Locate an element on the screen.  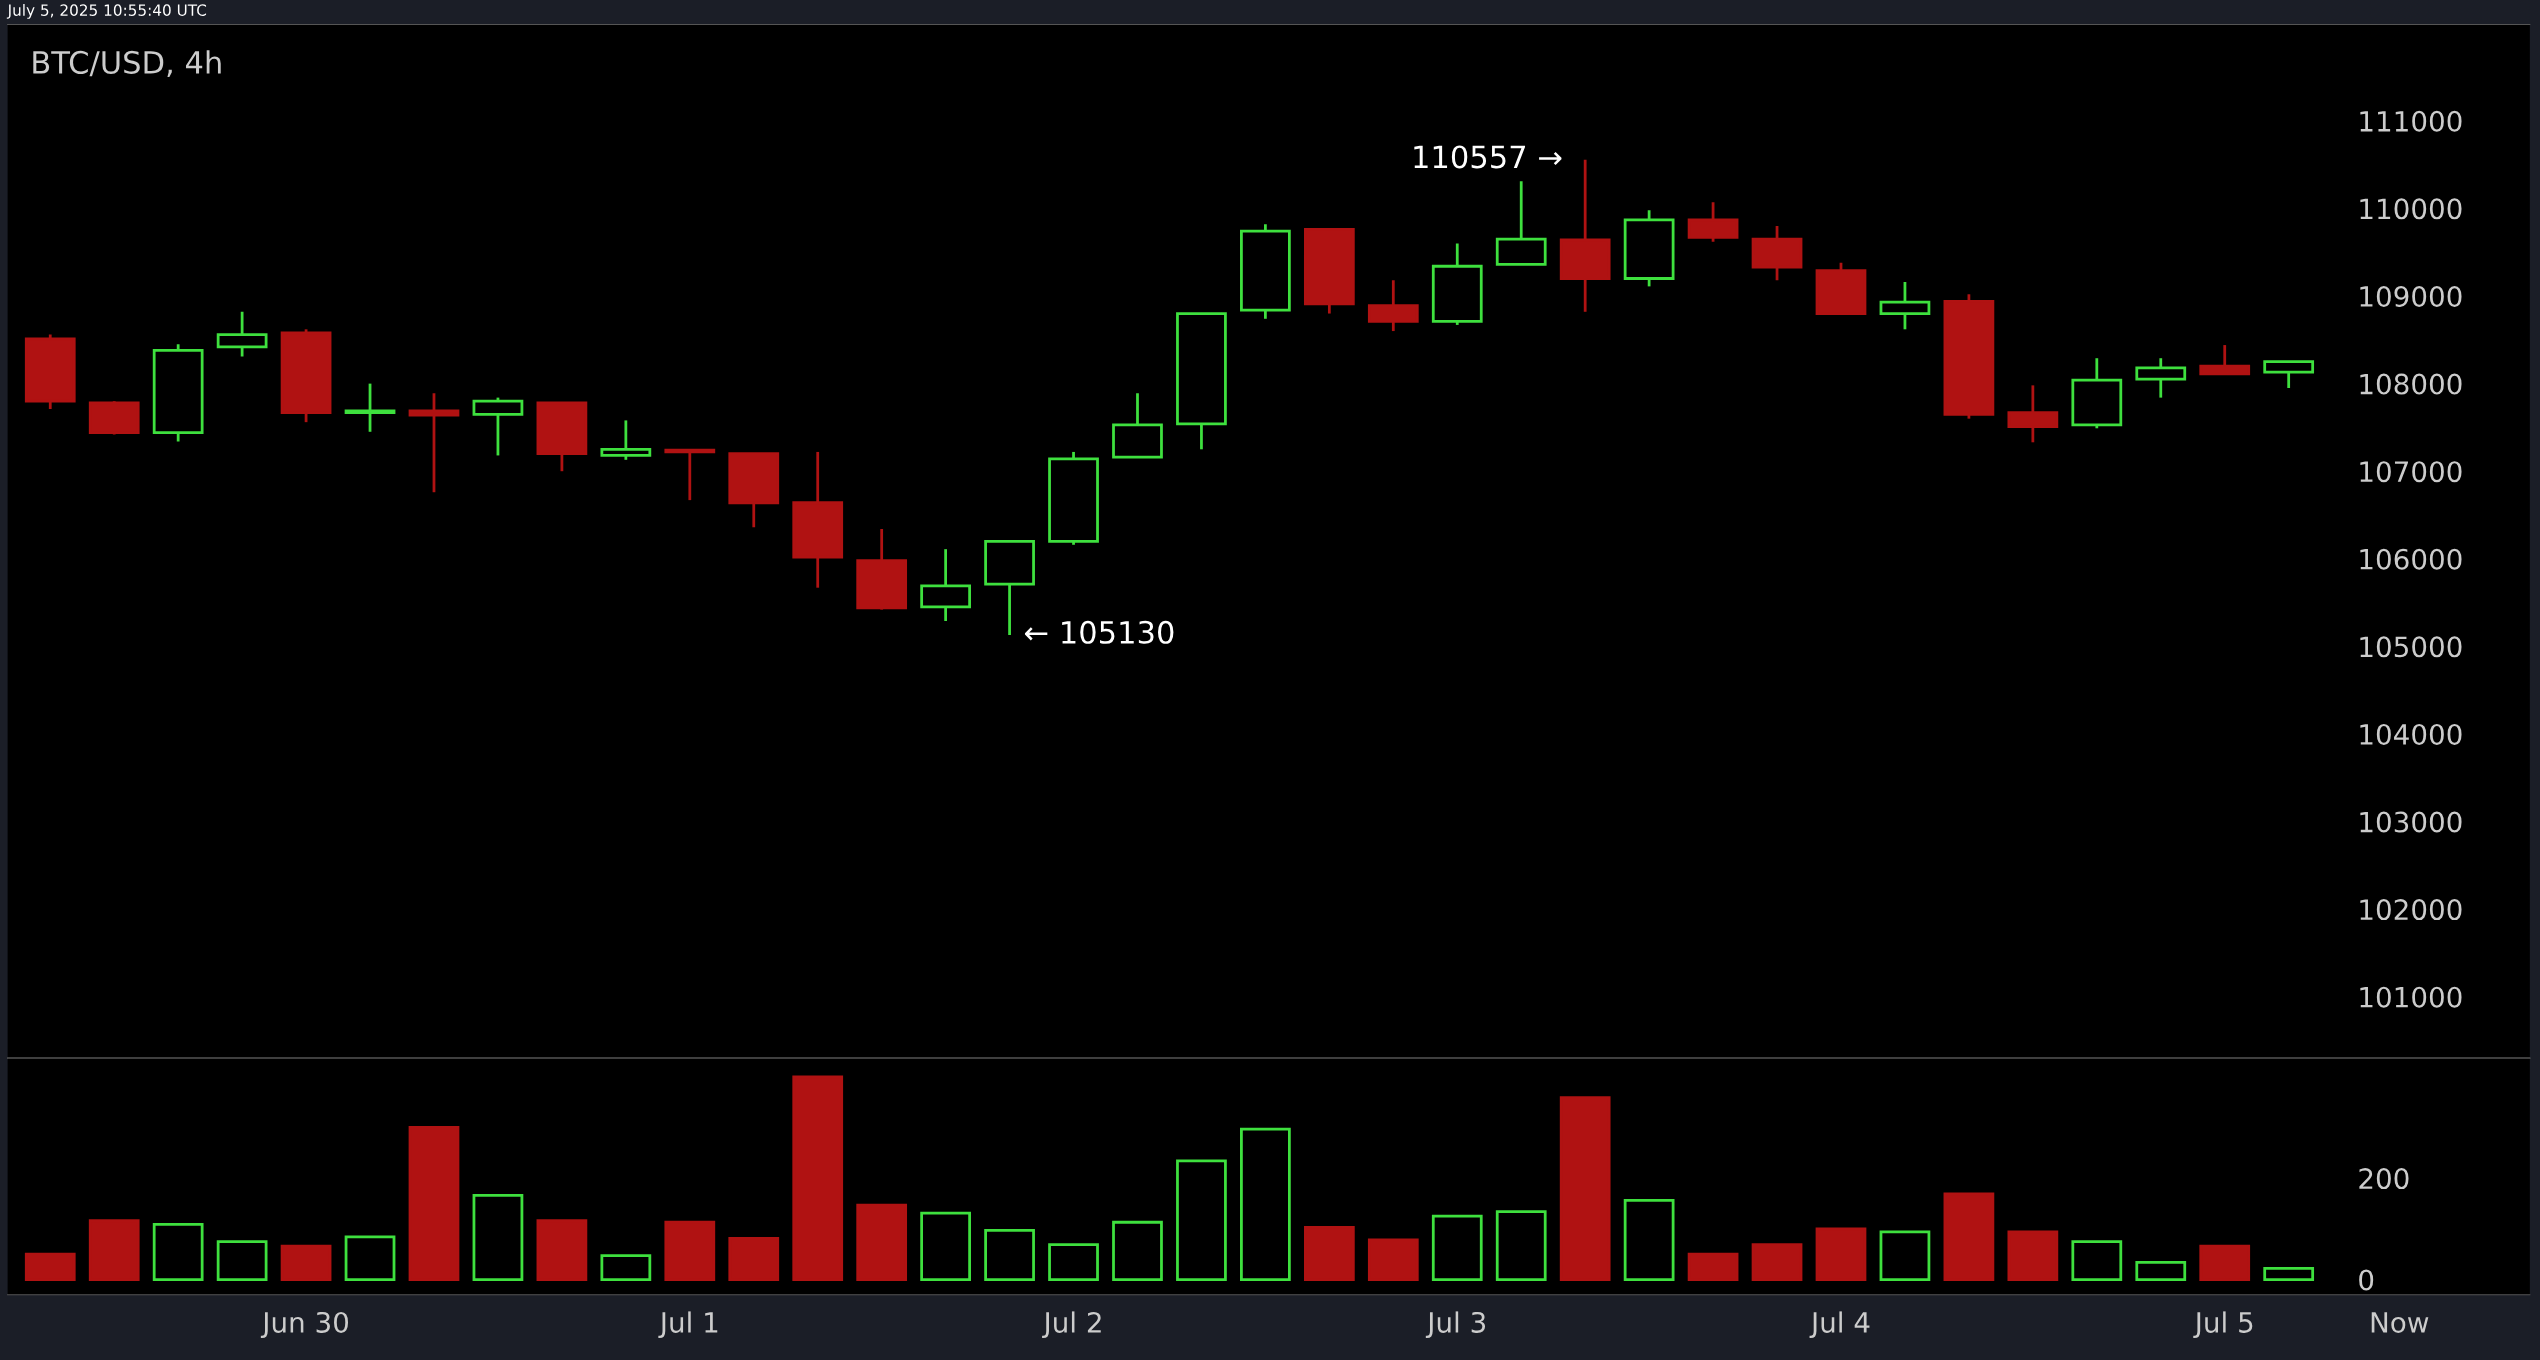
y-tick-label: 104000 is located at coordinates (2411, 734).